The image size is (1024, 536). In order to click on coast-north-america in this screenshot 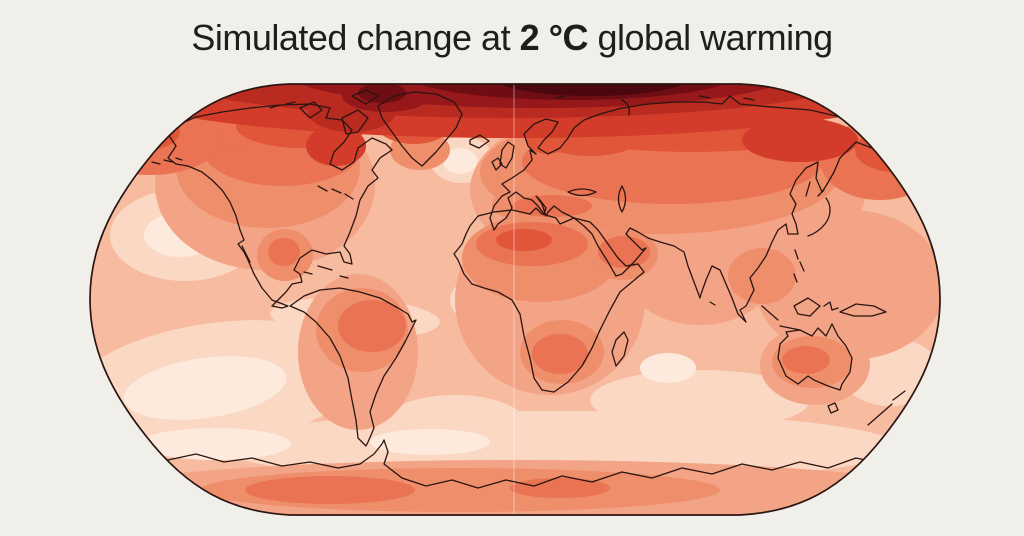, I will do `click(280, 206)`.